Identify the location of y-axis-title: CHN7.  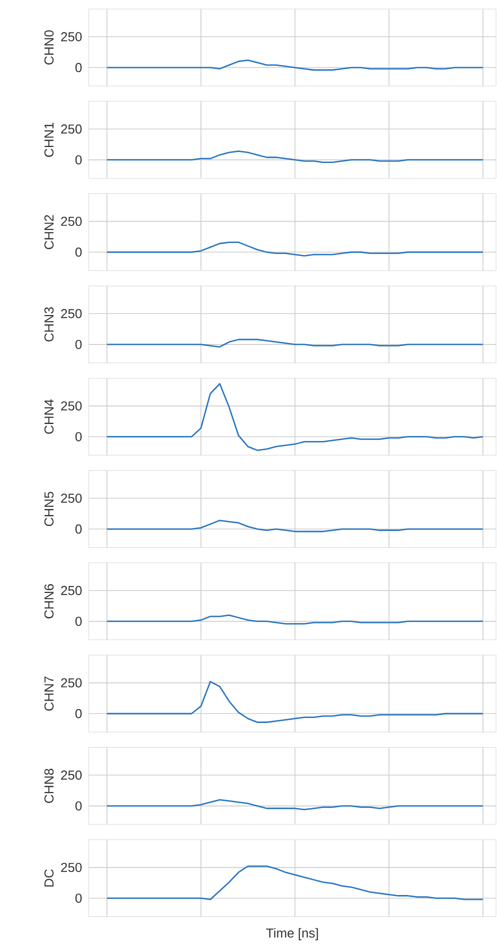
(49, 693).